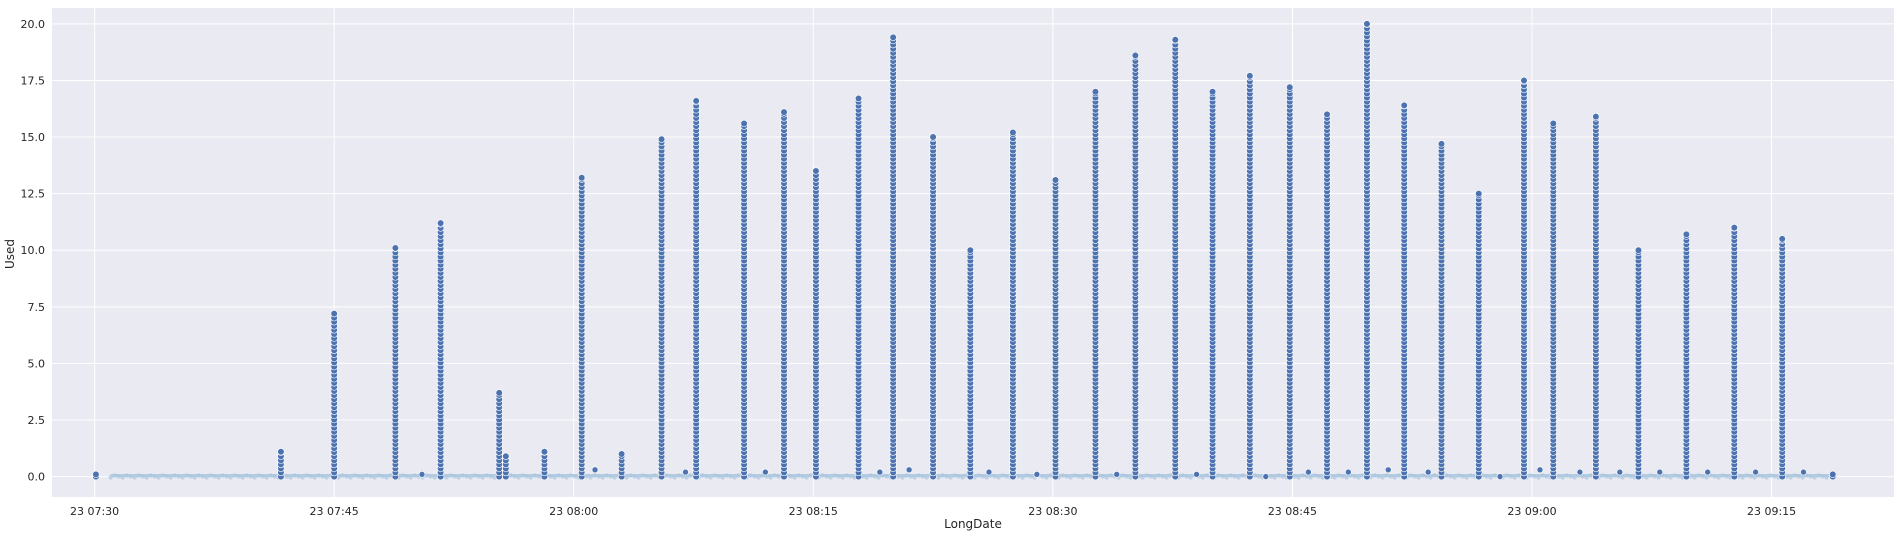 This screenshot has height=541, width=1900. I want to click on y-tick-label: 0.0, so click(37, 477).